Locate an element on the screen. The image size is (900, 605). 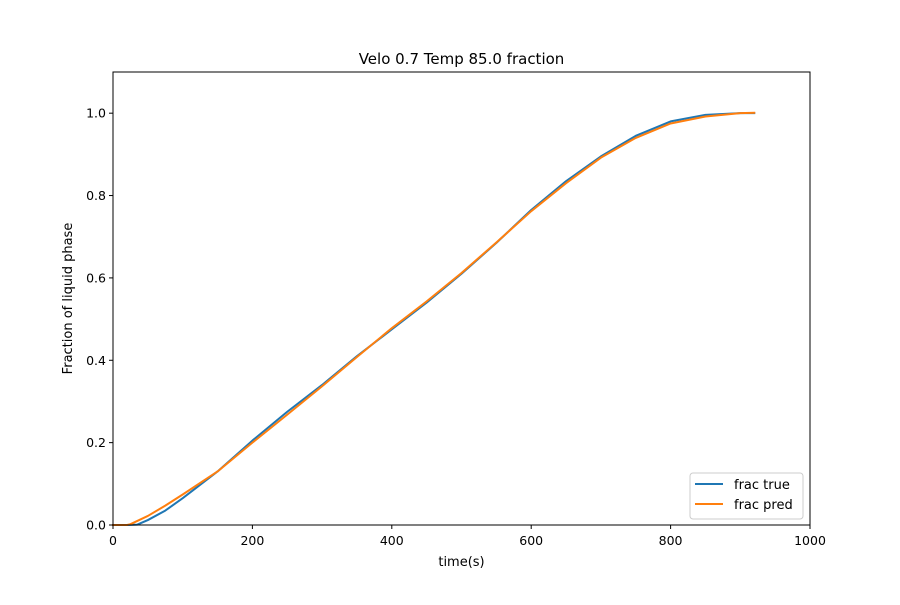
y-tick-label: 0.0 is located at coordinates (96, 525).